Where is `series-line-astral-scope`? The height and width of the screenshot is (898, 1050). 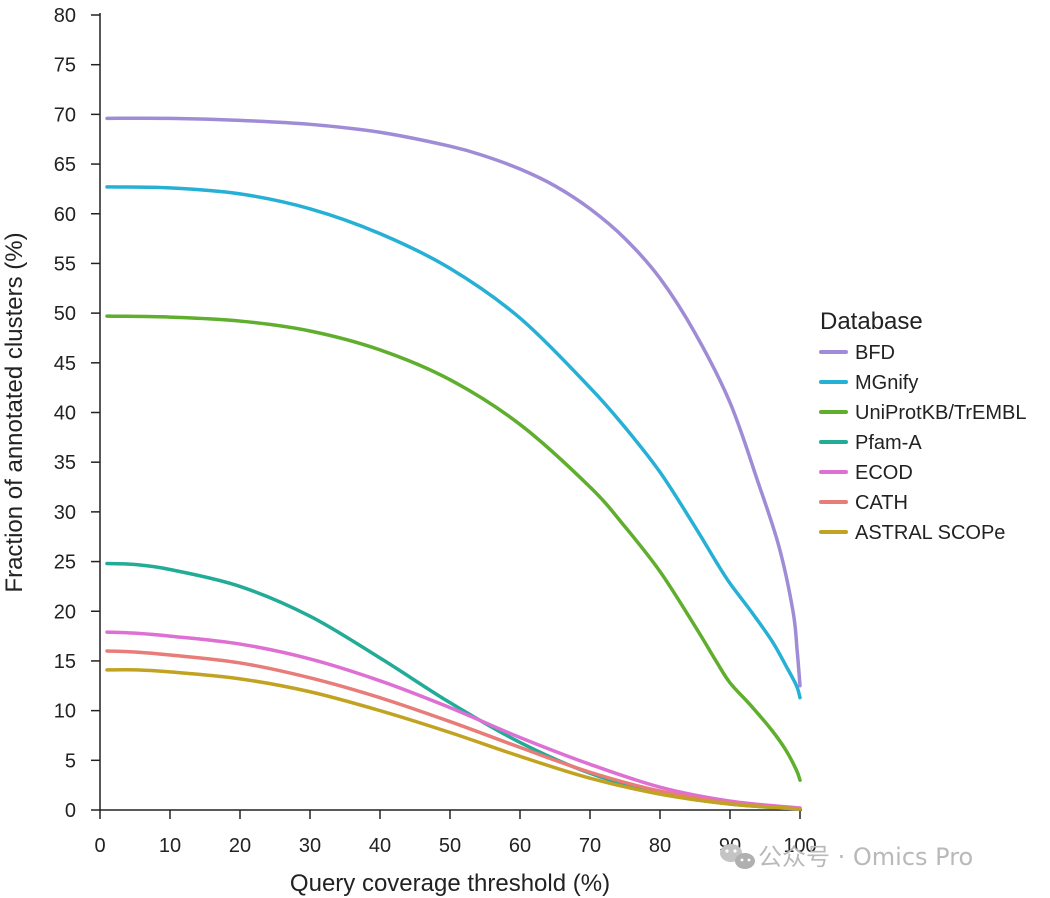 series-line-astral-scope is located at coordinates (453, 739).